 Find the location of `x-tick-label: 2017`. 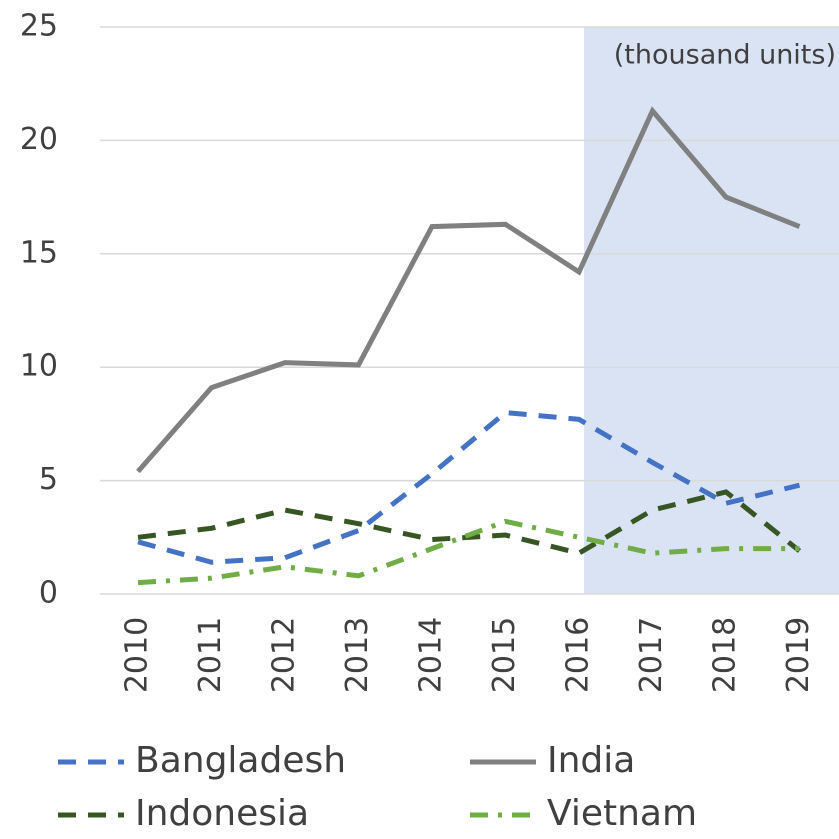

x-tick-label: 2017 is located at coordinates (651, 655).